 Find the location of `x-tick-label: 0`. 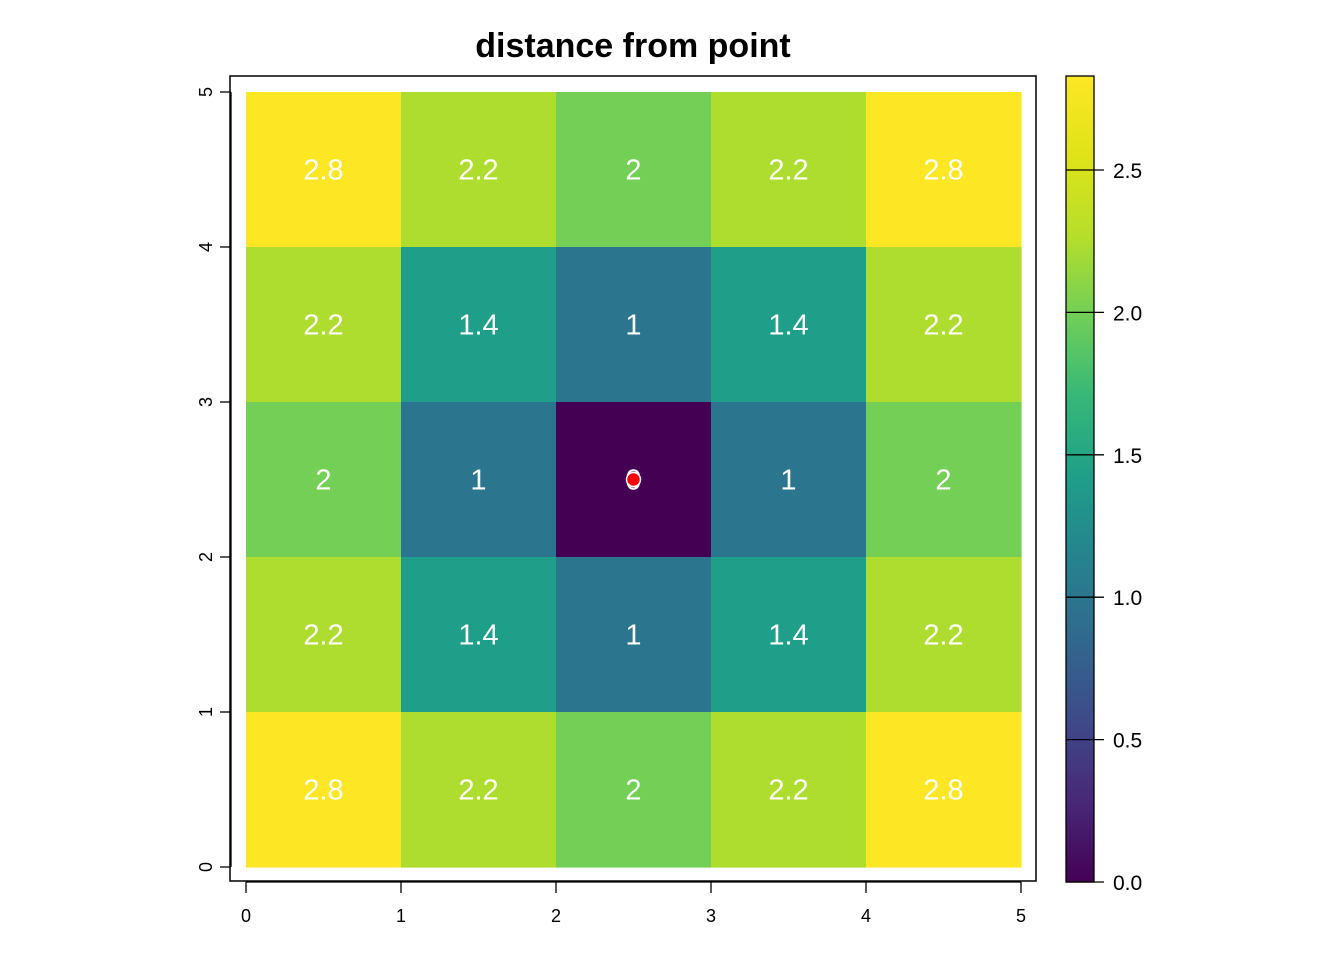

x-tick-label: 0 is located at coordinates (246, 916).